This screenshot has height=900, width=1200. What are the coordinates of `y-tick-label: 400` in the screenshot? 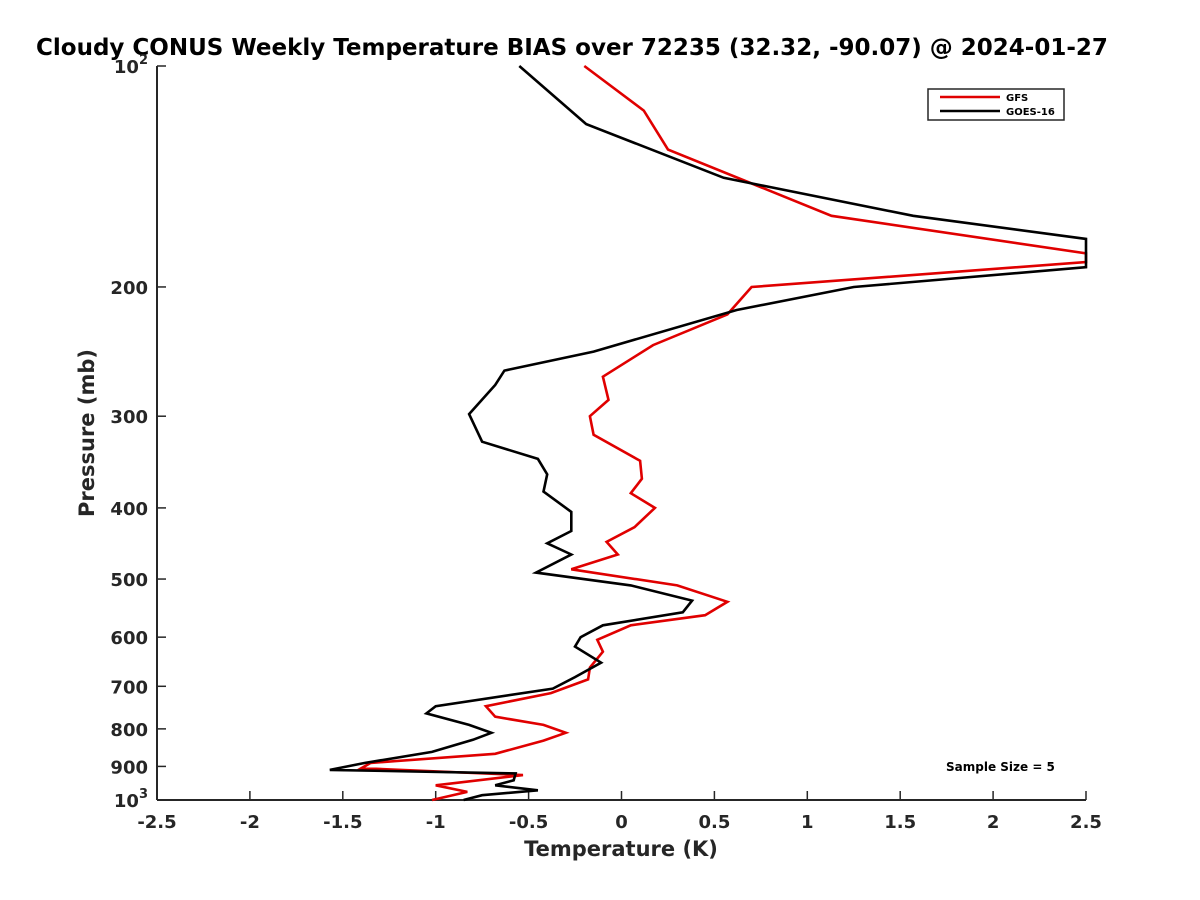 It's located at (129, 509).